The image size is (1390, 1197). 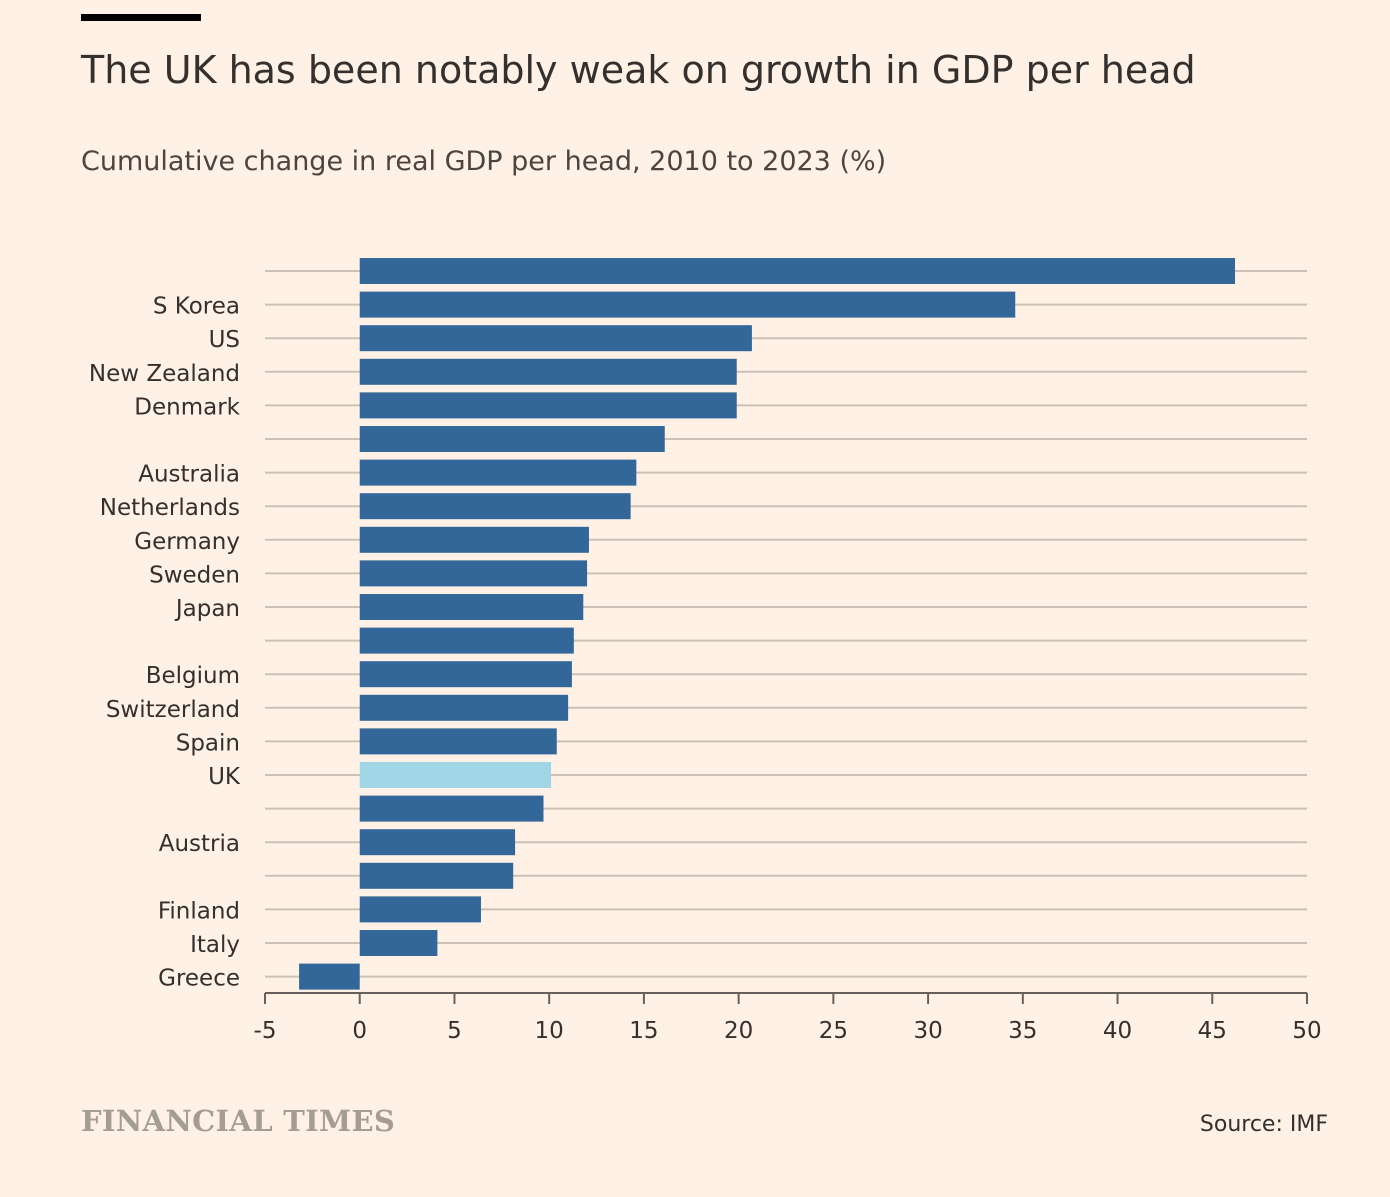 I want to click on category-label: Finland, so click(x=199, y=911).